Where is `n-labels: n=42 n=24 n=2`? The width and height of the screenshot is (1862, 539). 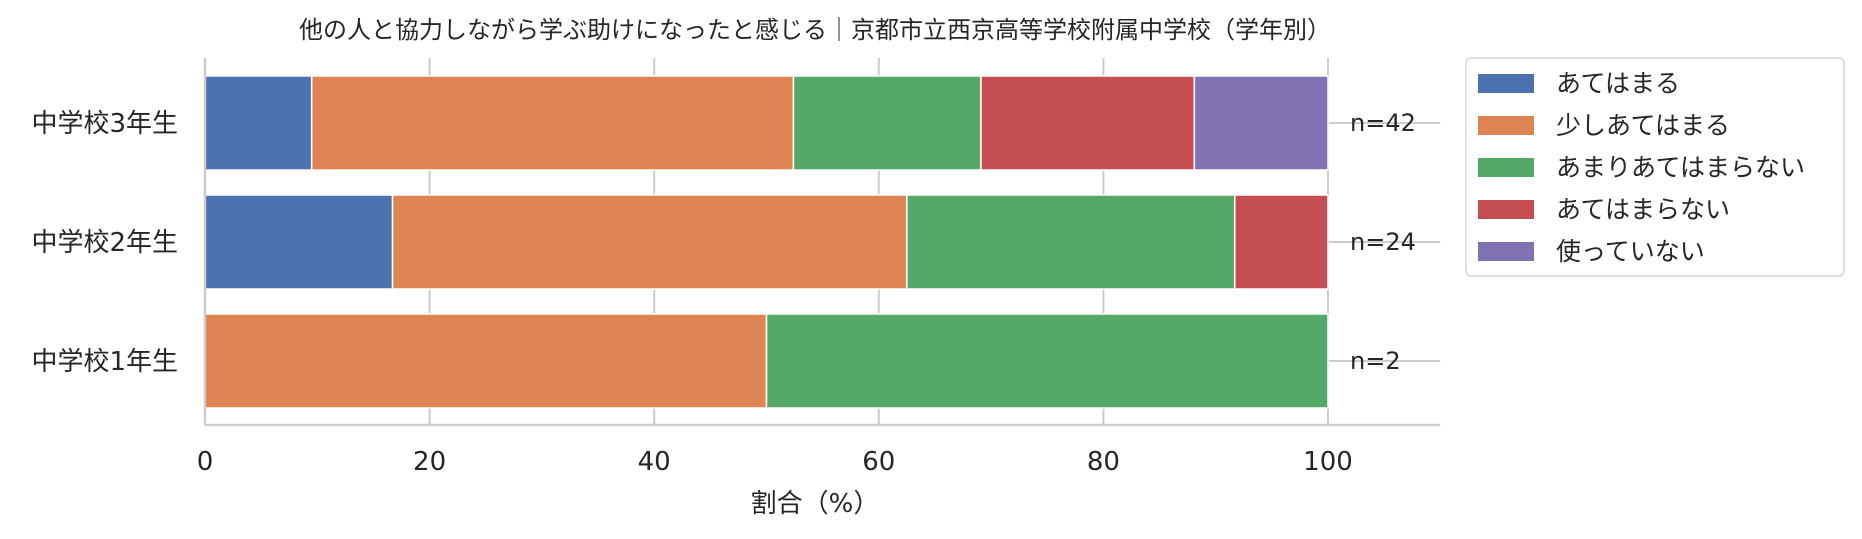 n-labels: n=42 n=24 n=2 is located at coordinates (1383, 242).